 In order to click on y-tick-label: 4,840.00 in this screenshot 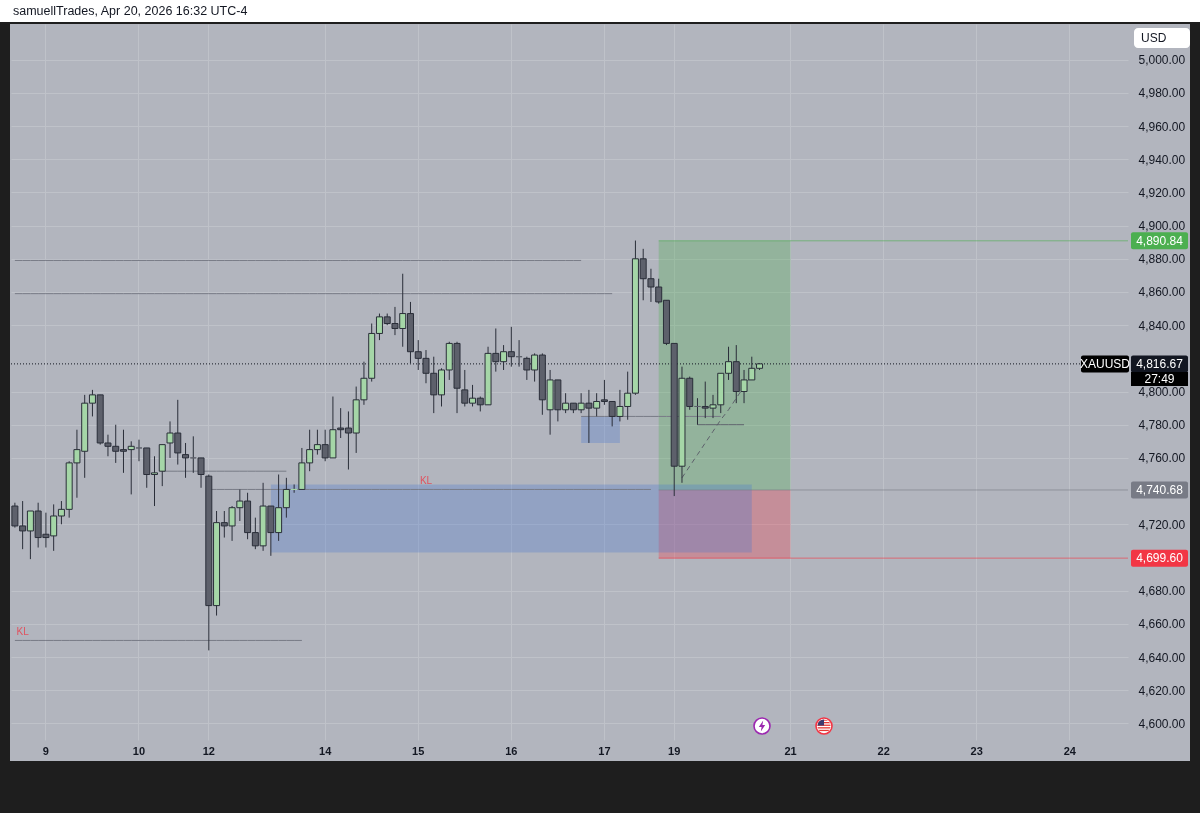, I will do `click(1162, 325)`.